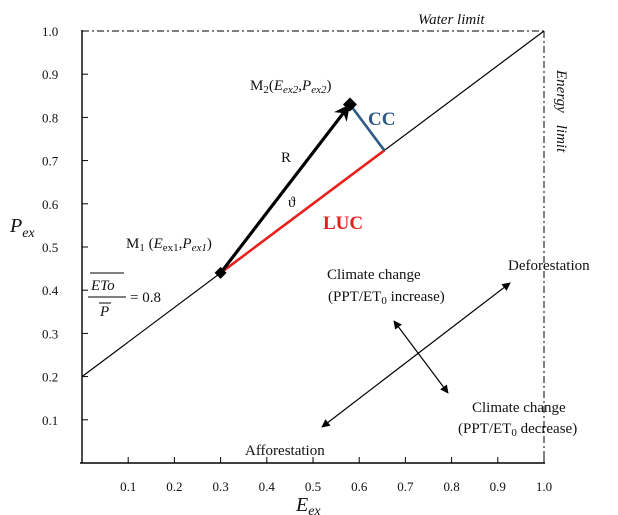 This screenshot has width=618, height=515. I want to click on water-limit-label: Water limit, so click(451, 20).